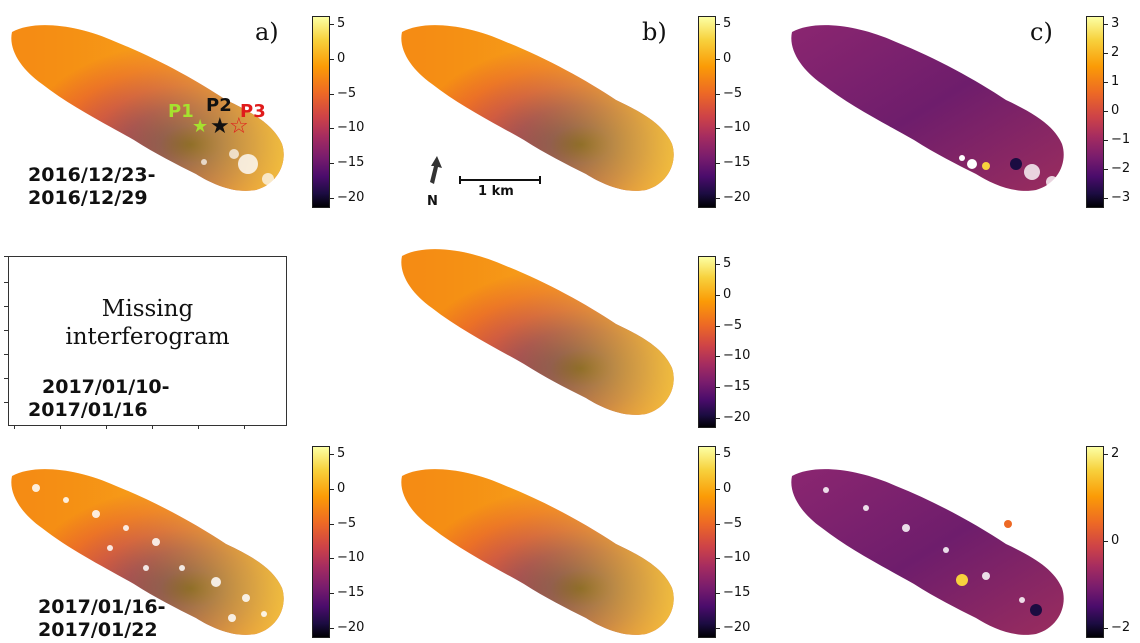 This screenshot has width=1140, height=643. Describe the element at coordinates (654, 32) in the screenshot. I see `panel-label-b: b)` at that location.